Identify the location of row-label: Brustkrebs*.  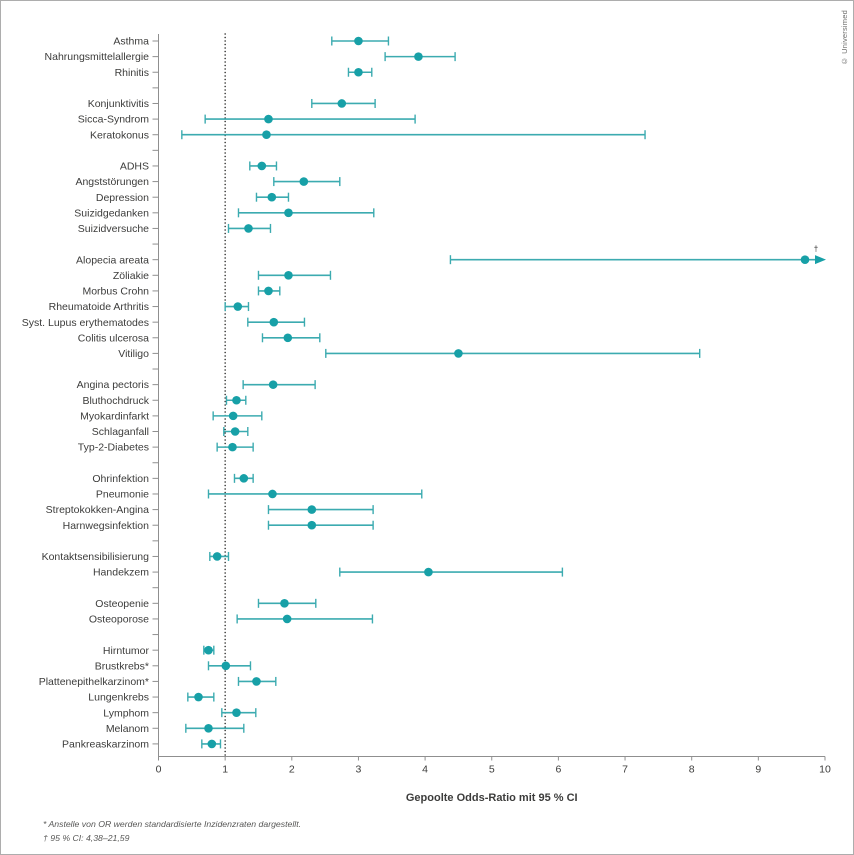
(122, 666).